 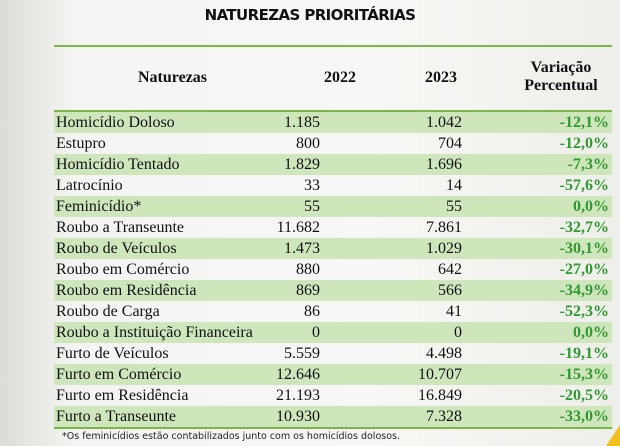 I want to click on cell-variacao: -57,6%, so click(x=584, y=185).